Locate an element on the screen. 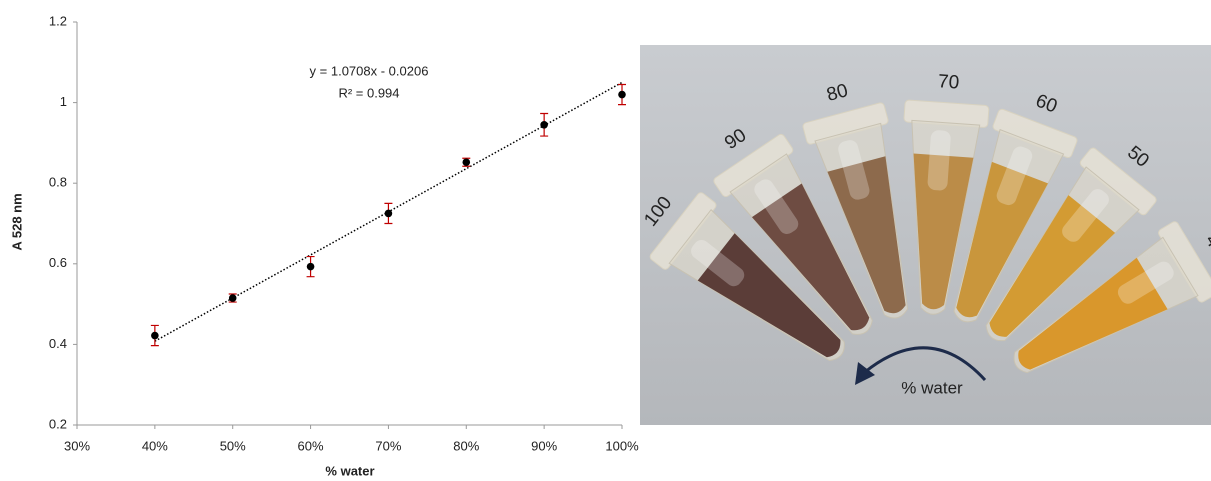 The height and width of the screenshot is (481, 1211). equation: y = 1.0708x - 0.0206 is located at coordinates (369, 70).